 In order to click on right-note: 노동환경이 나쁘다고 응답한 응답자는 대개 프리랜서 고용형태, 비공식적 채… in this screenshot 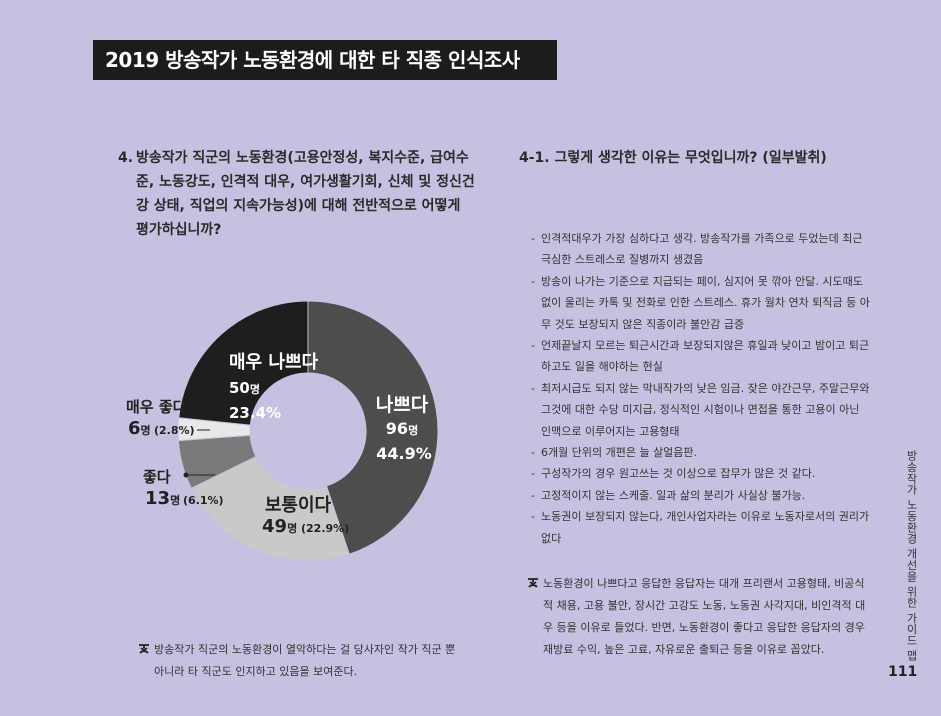, I will do `click(700, 617)`.